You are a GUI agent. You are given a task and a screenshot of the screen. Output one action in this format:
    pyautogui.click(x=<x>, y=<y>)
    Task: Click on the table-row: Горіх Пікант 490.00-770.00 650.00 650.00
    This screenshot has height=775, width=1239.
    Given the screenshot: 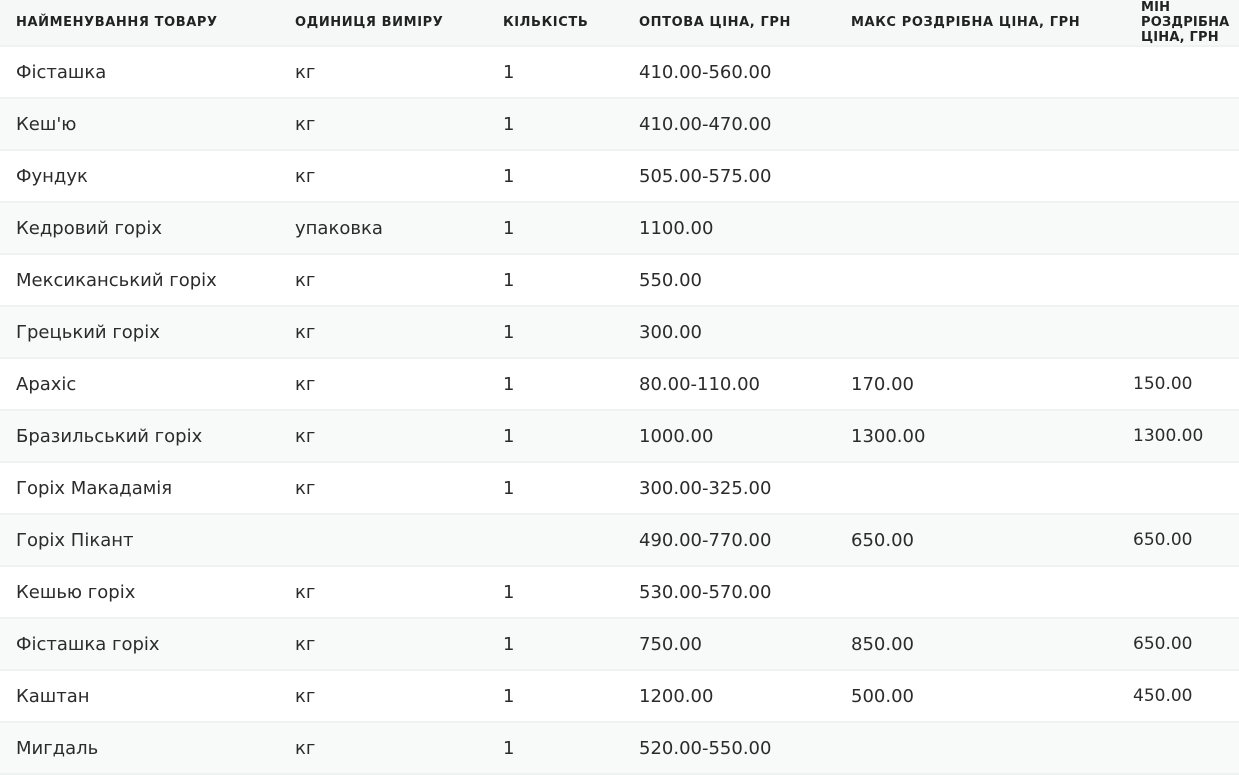 What is the action you would take?
    pyautogui.click(x=619, y=540)
    